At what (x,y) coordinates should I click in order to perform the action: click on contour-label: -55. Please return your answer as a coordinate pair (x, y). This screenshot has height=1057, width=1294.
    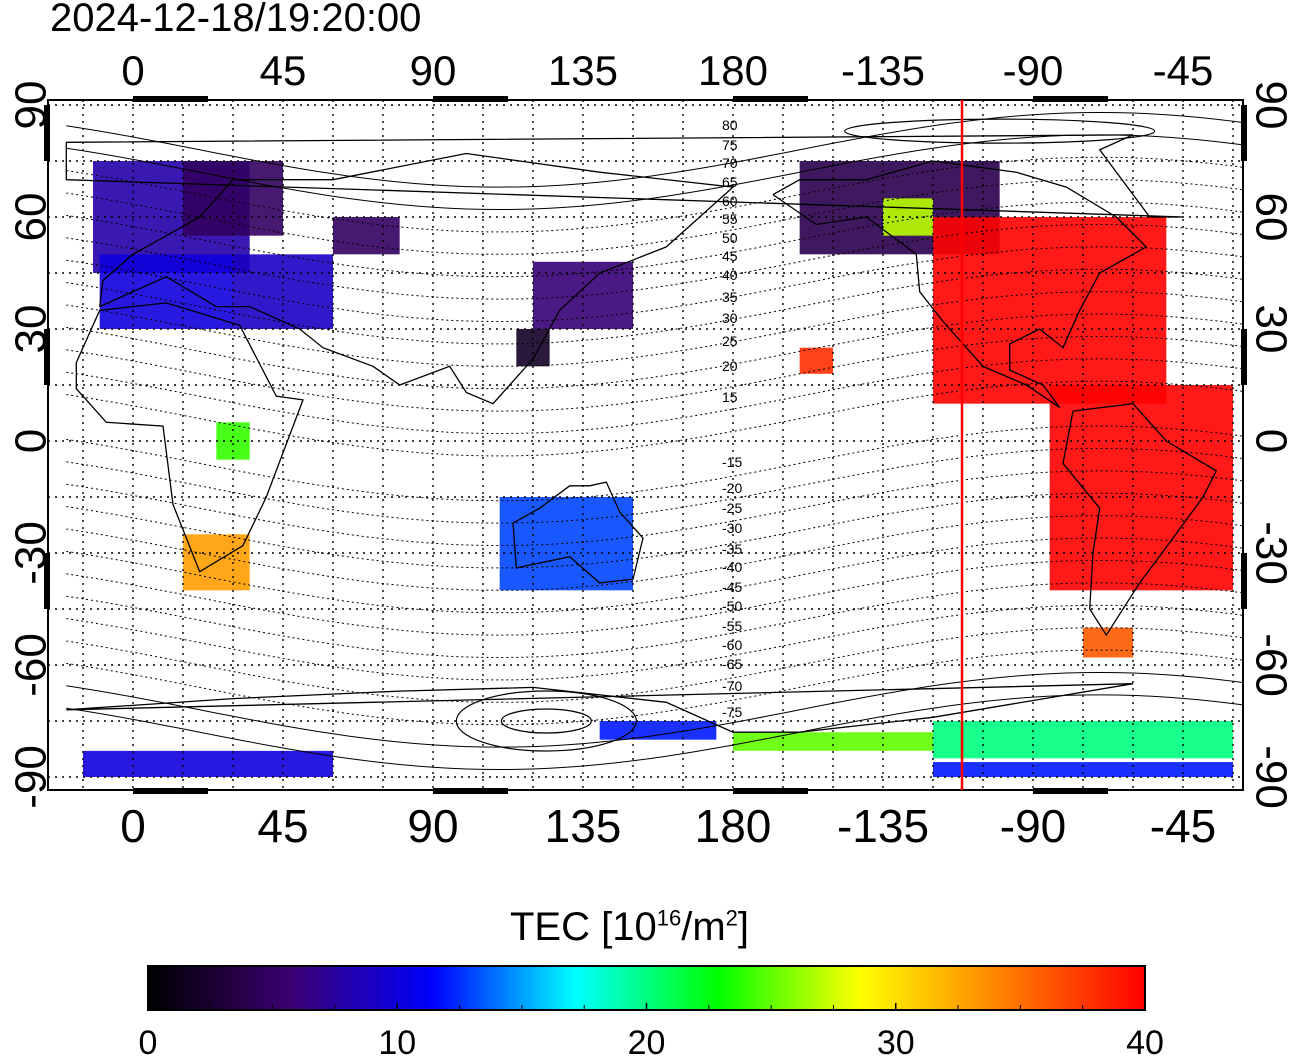
    Looking at the image, I should click on (732, 626).